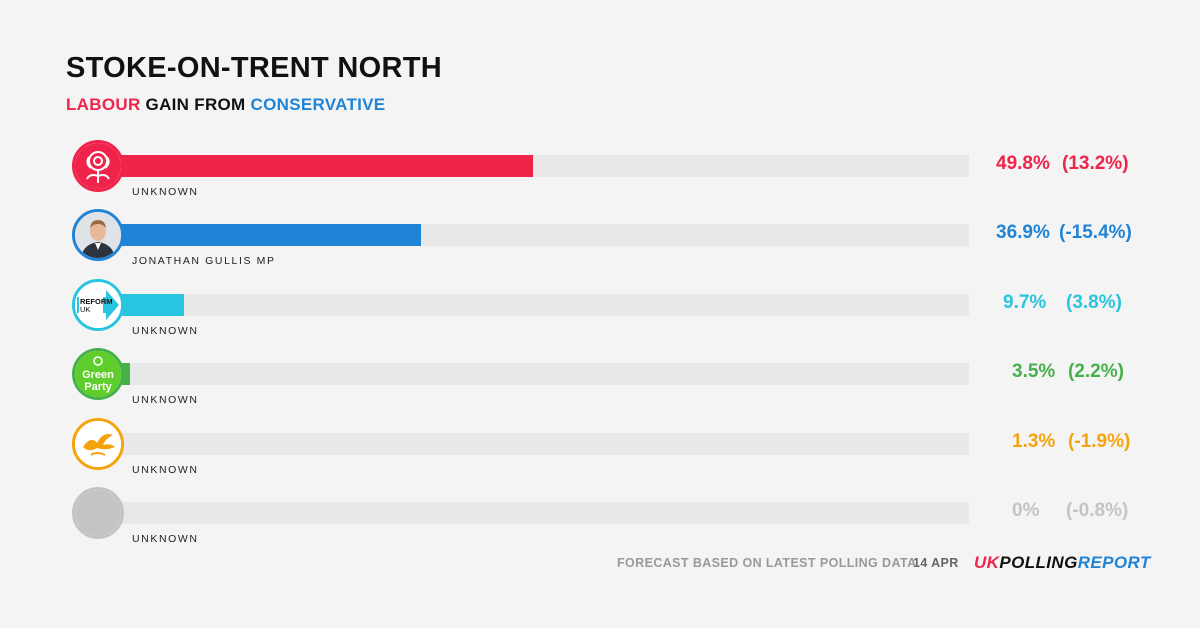  Describe the element at coordinates (1023, 232) in the screenshot. I see `vote-share-label: 36.9%` at that location.